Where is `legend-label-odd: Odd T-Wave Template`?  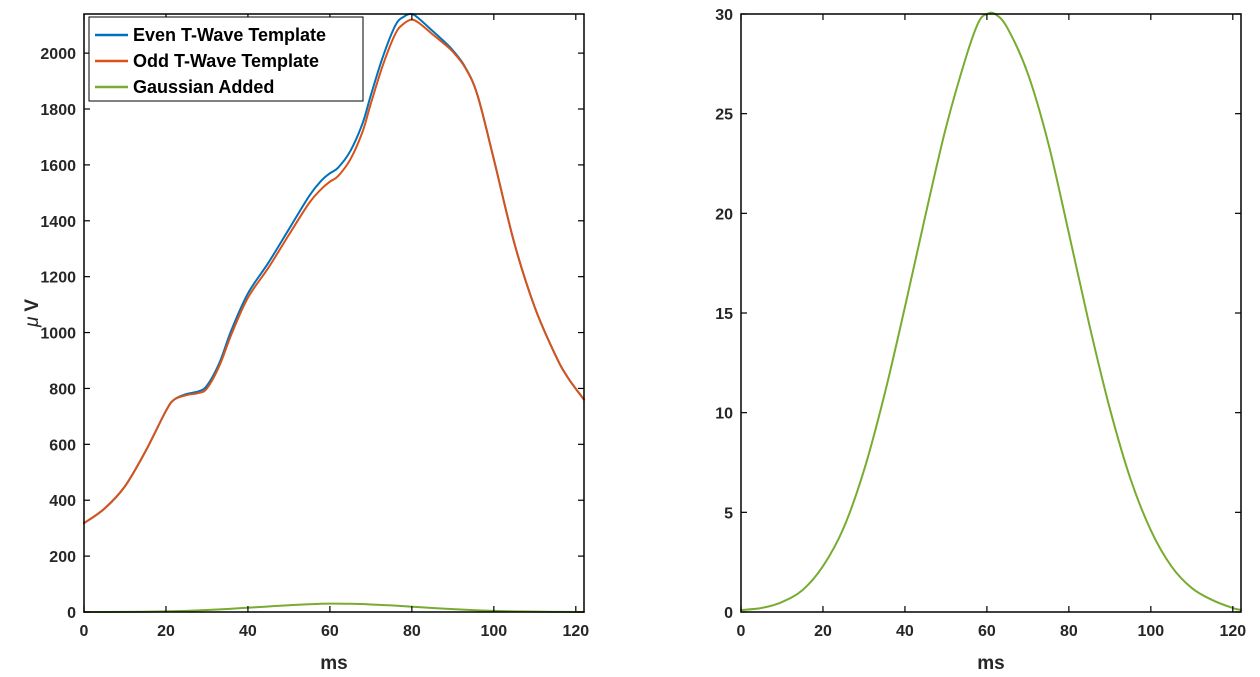 legend-label-odd: Odd T-Wave Template is located at coordinates (226, 61).